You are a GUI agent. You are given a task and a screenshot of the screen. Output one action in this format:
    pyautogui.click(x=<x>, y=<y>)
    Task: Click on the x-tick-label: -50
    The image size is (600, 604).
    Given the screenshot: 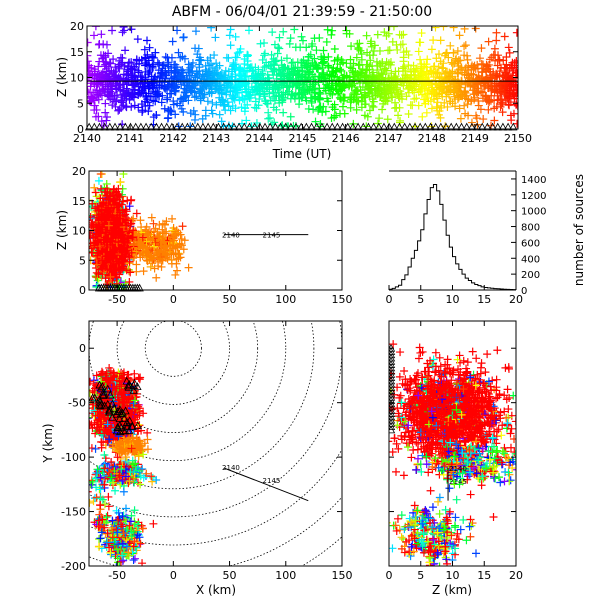 What is the action you would take?
    pyautogui.click(x=117, y=299)
    